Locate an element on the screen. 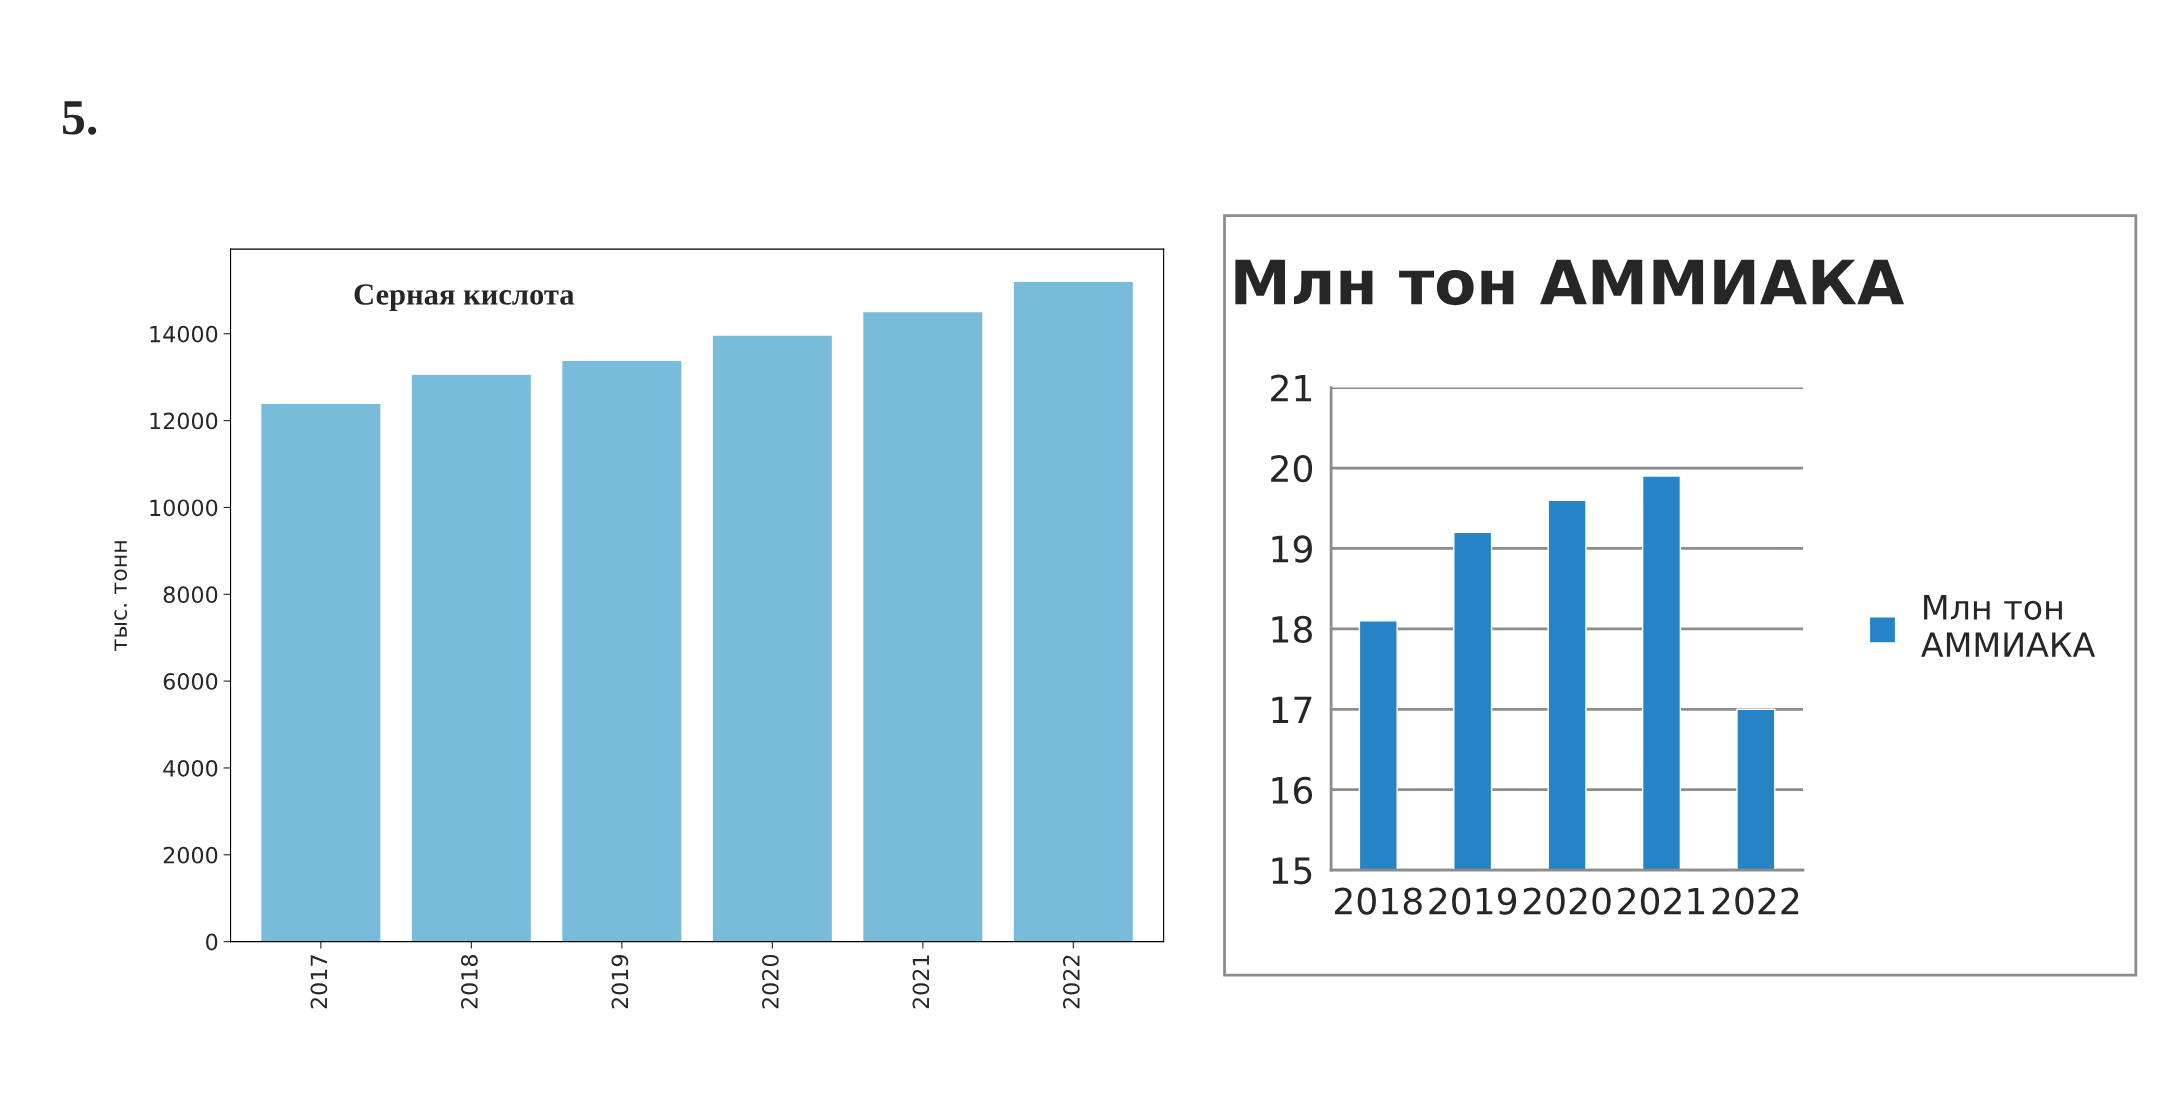  y-tick-label: 17 is located at coordinates (1292, 710).